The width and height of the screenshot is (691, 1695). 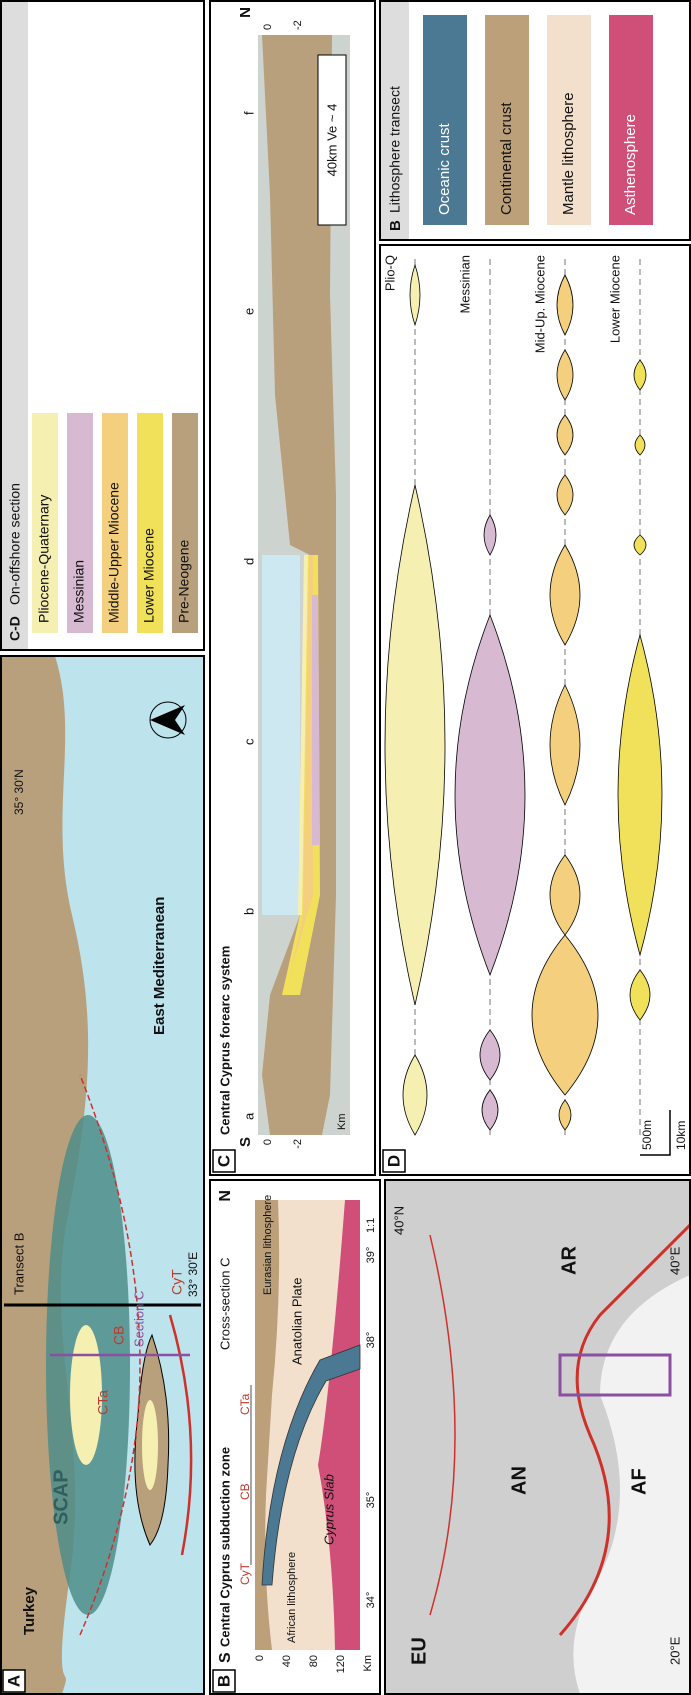 I want to click on label: 20°E, so click(x=674, y=1650).